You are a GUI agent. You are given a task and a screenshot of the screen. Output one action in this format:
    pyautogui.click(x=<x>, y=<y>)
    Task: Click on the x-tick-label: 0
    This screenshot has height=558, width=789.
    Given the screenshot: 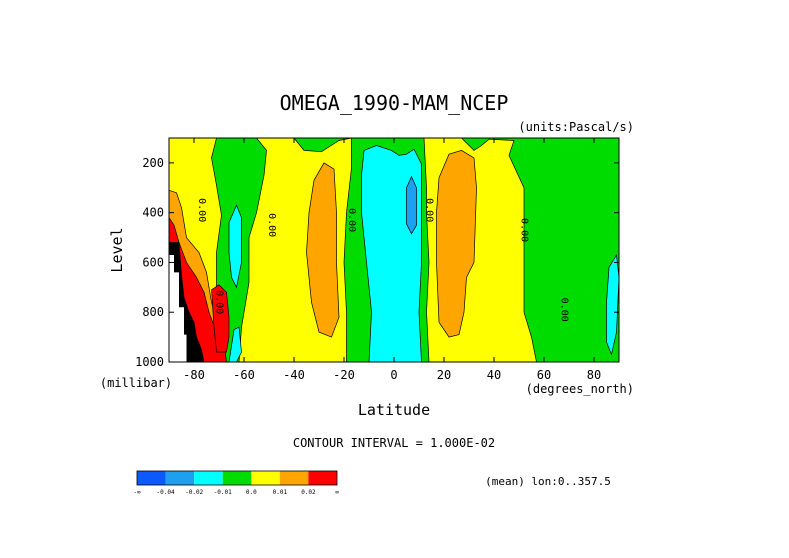 What is the action you would take?
    pyautogui.click(x=393, y=375)
    